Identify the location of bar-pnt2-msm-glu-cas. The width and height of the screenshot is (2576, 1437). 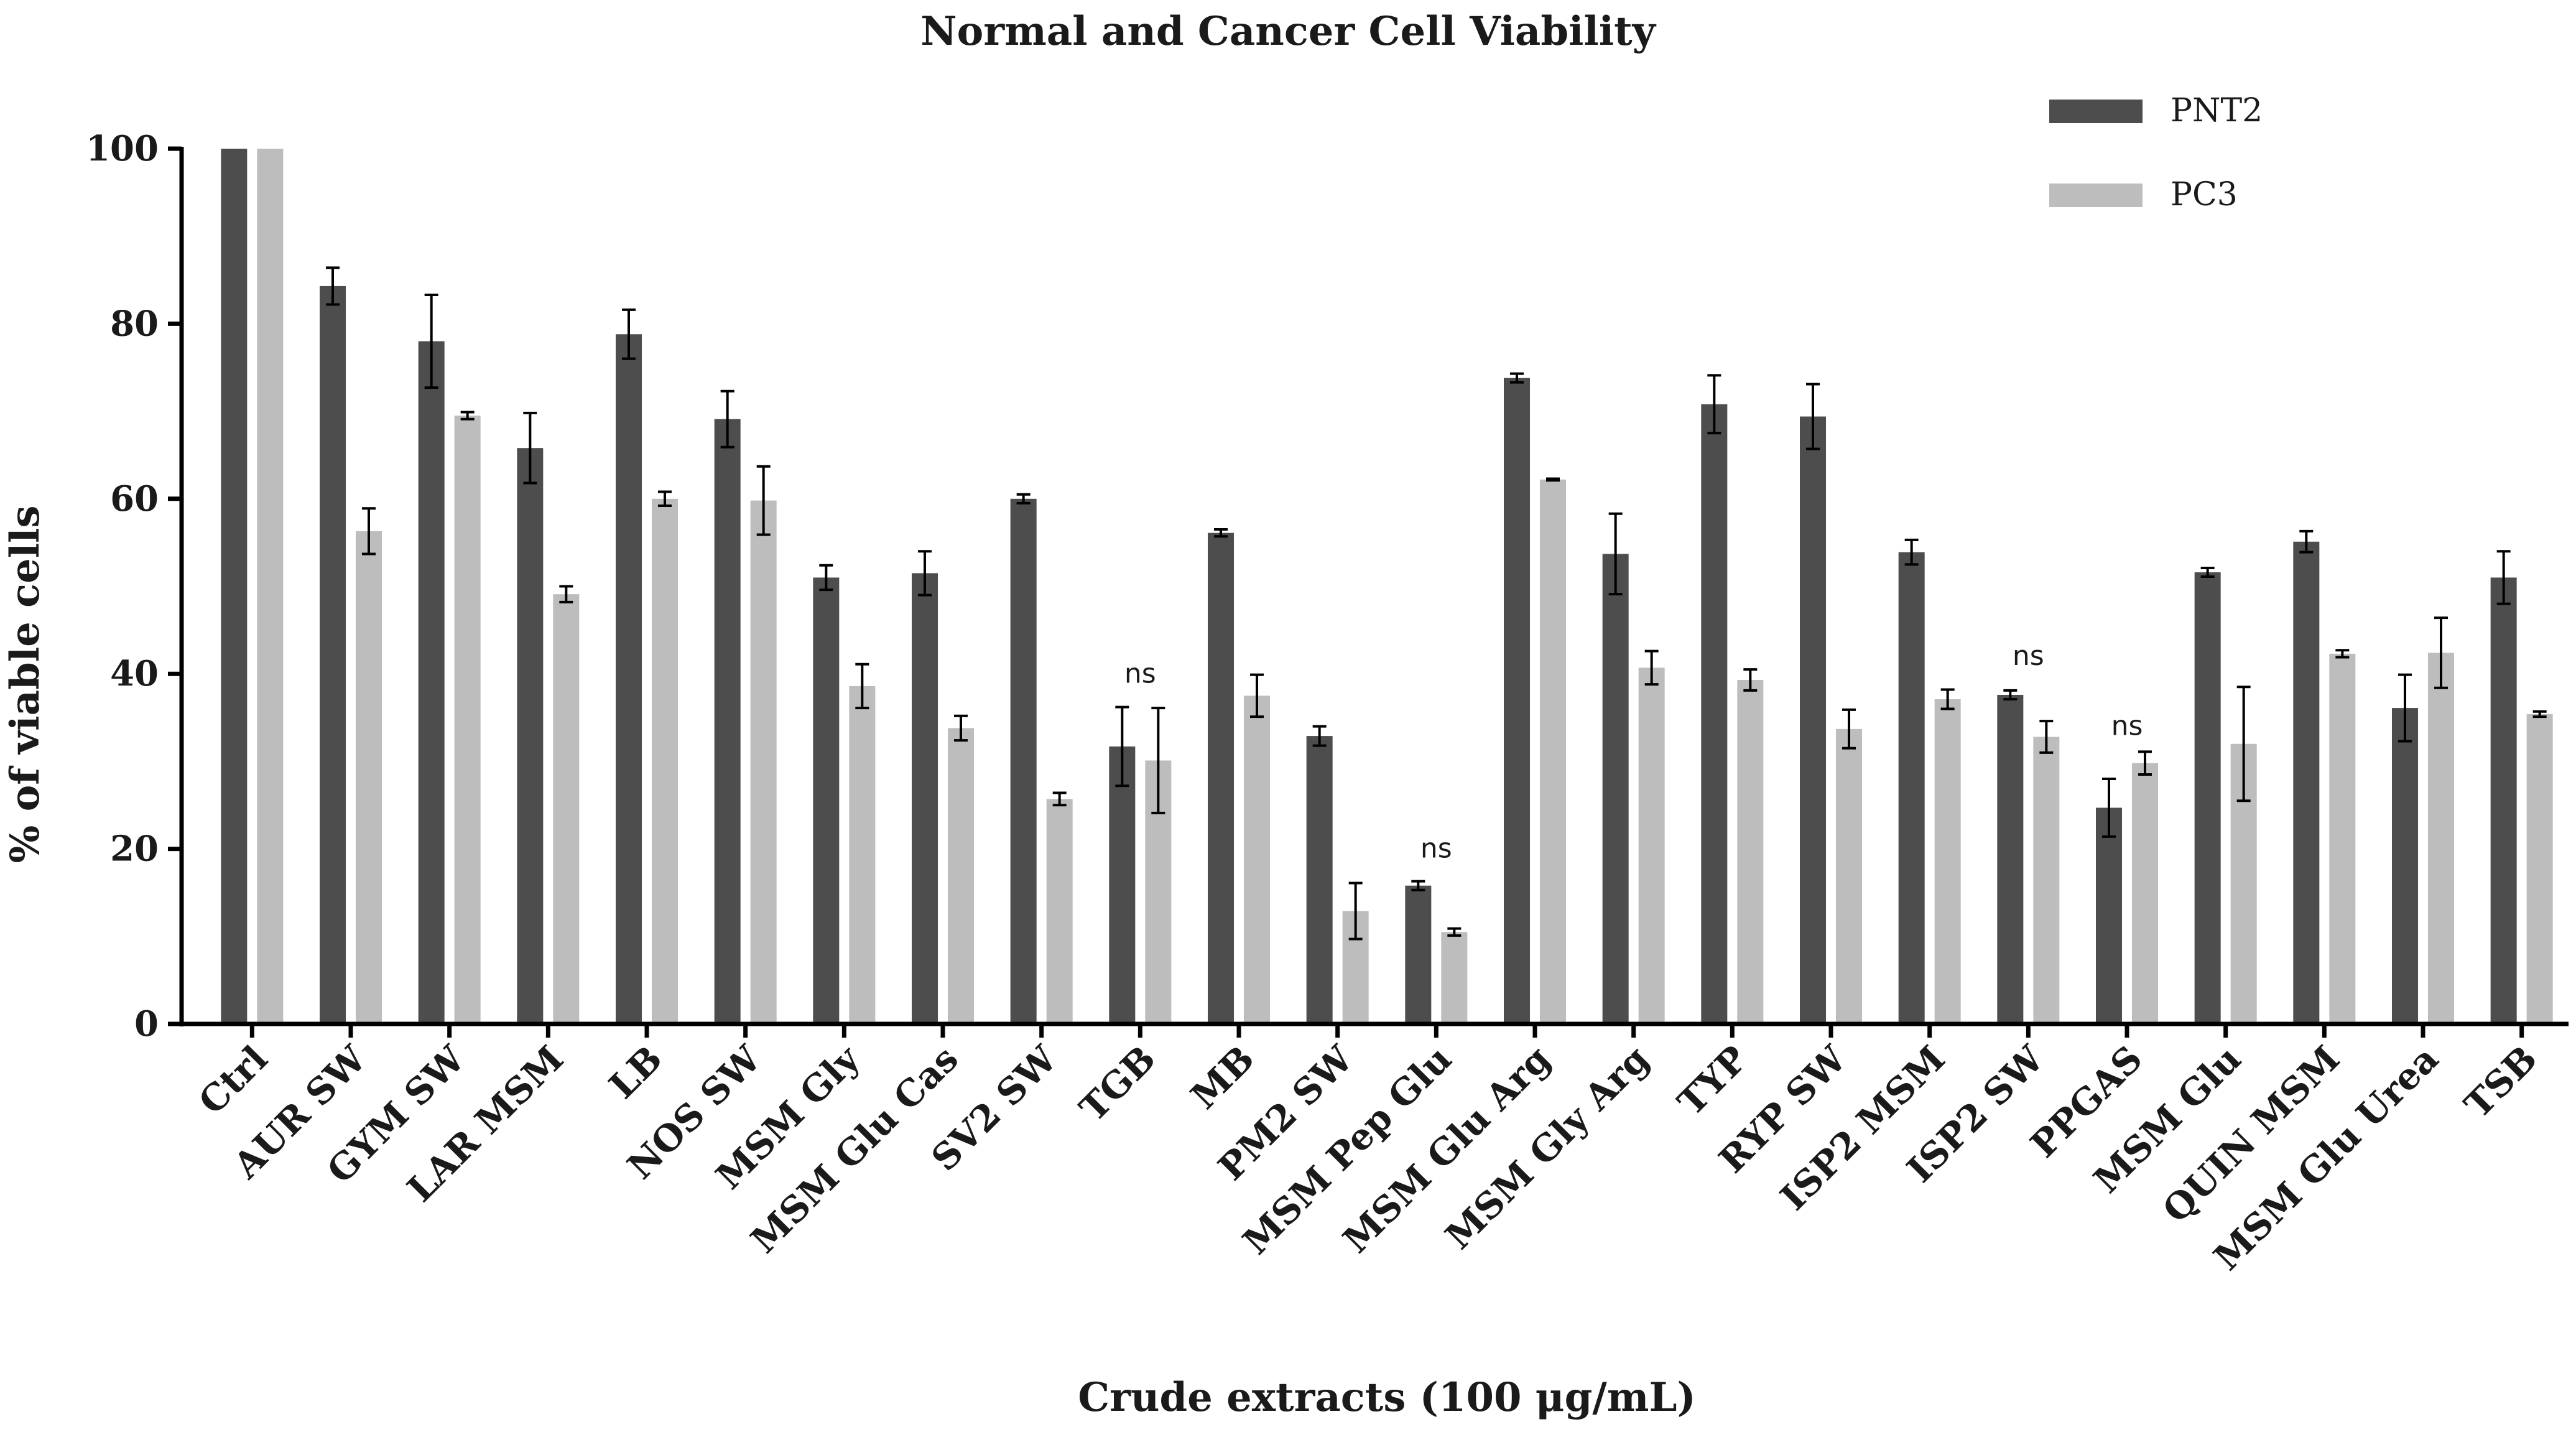
(925, 798).